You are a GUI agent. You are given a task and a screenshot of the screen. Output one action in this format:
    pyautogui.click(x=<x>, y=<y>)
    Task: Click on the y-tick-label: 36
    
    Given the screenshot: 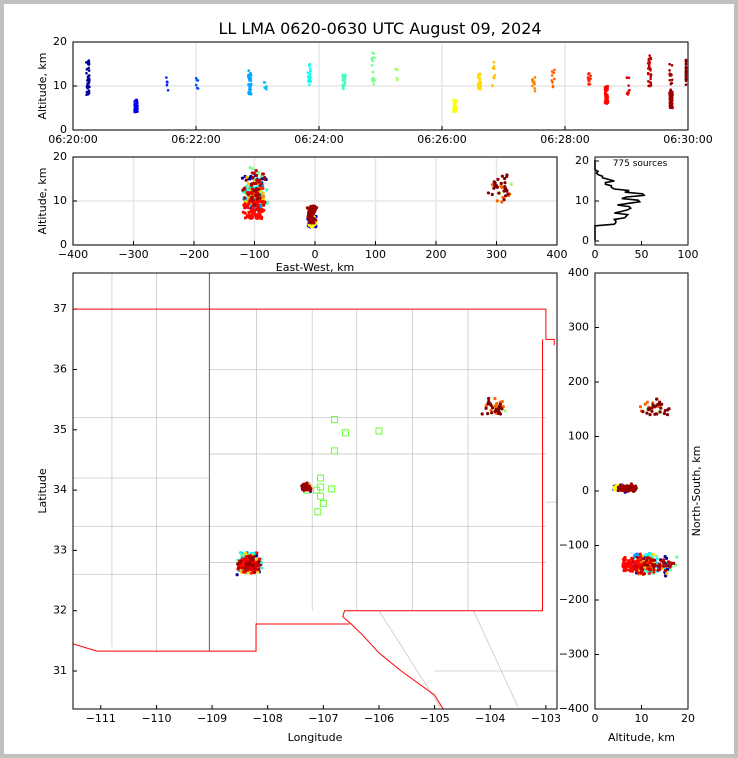 What is the action you would take?
    pyautogui.click(x=60, y=368)
    